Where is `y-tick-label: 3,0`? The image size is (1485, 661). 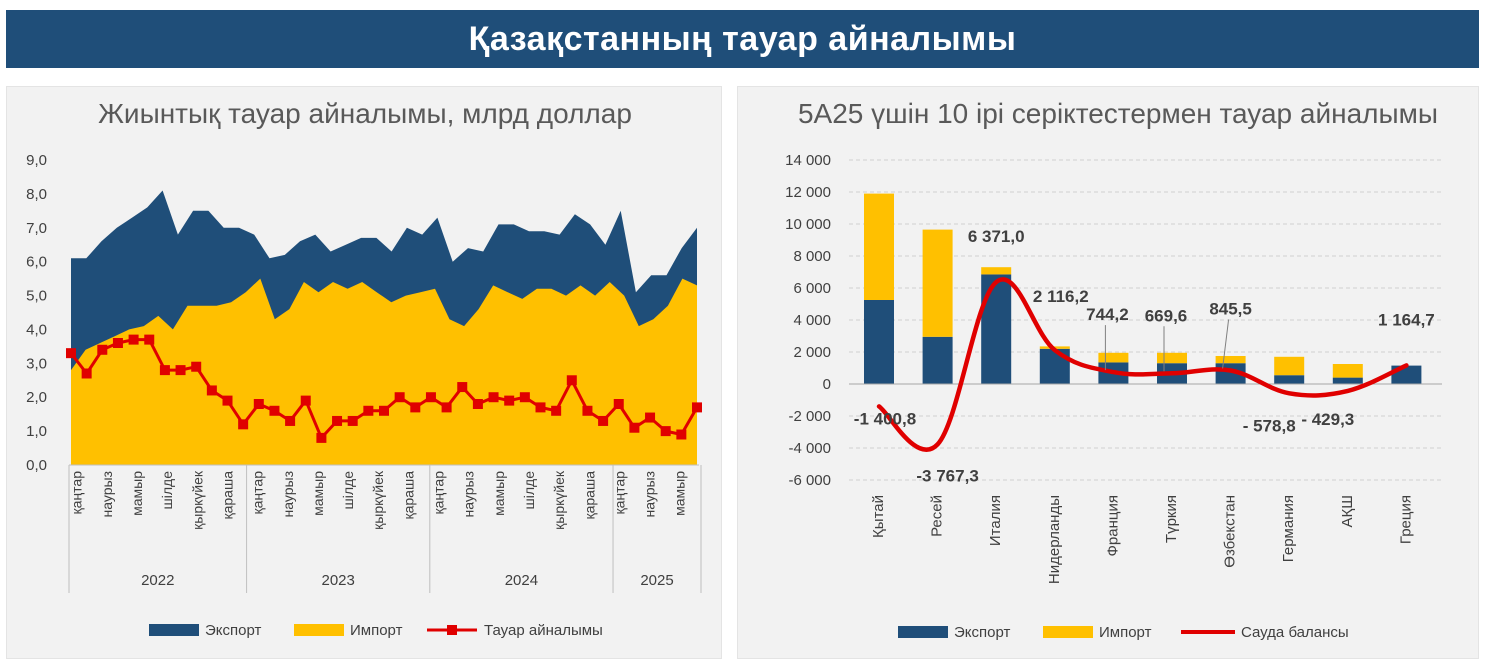
y-tick-label: 3,0 is located at coordinates (36, 363).